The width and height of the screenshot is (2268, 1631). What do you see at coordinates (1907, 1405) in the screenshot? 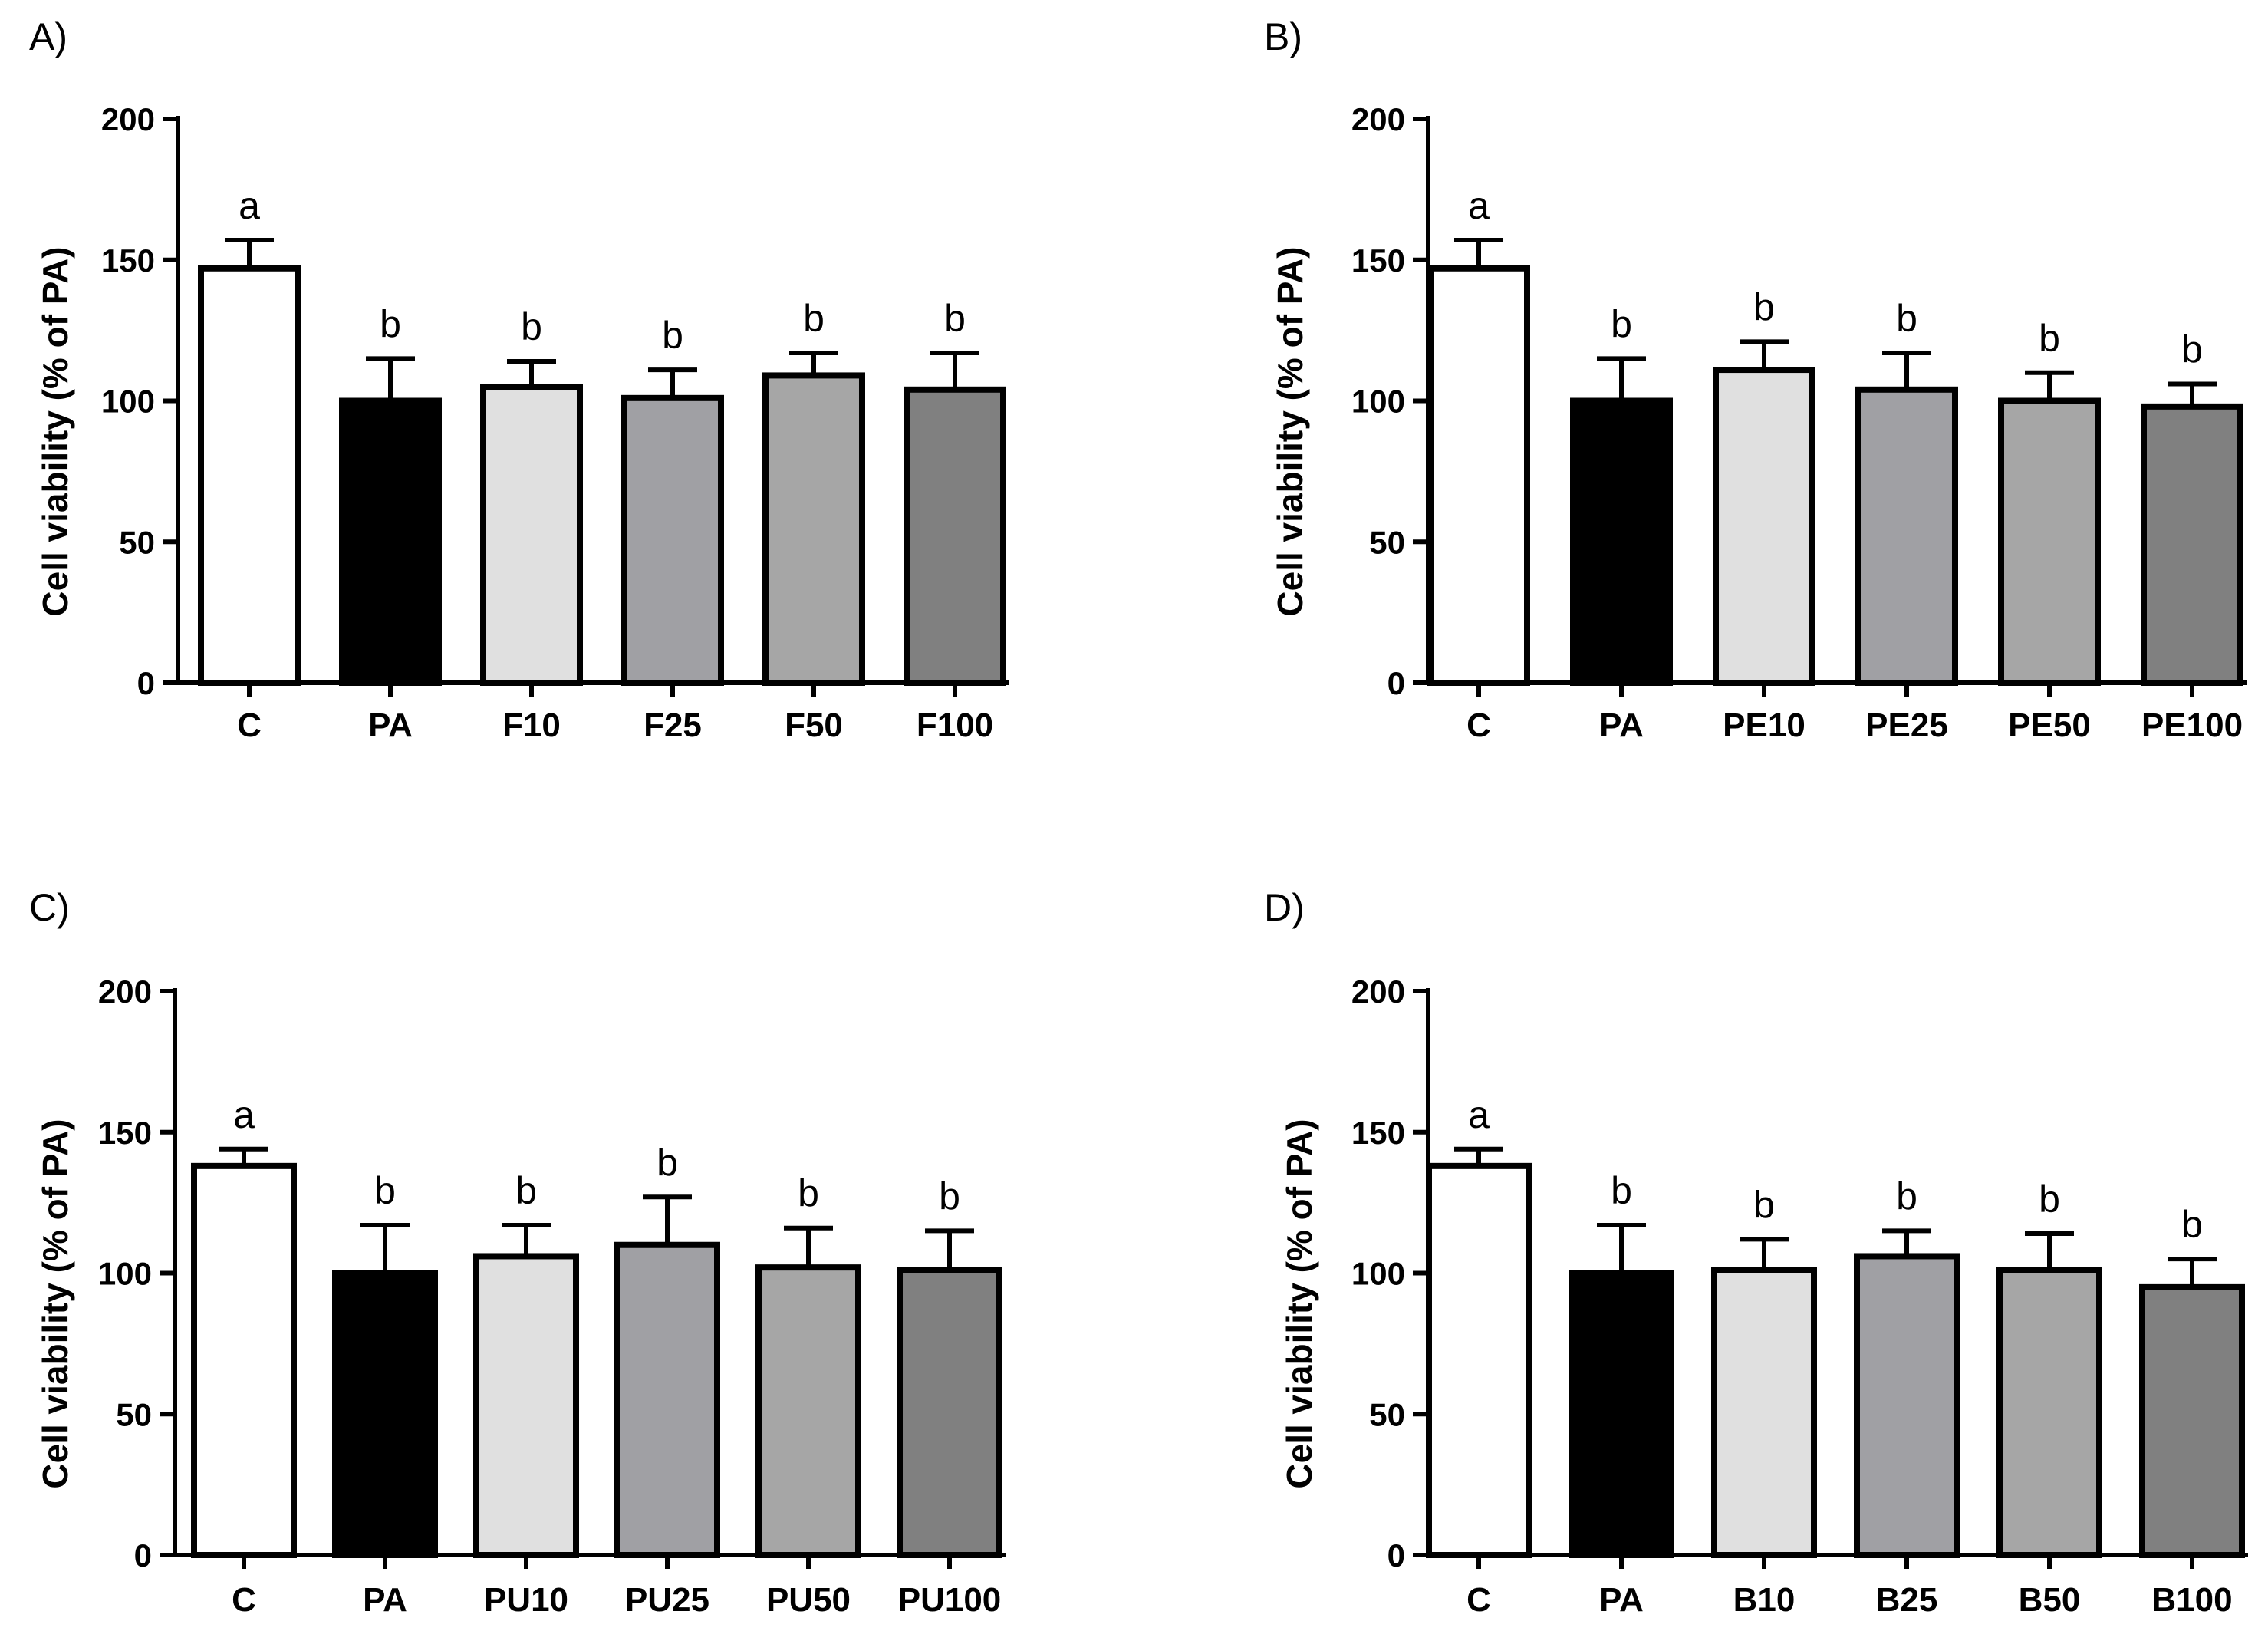
I see `bar-b25` at bounding box center [1907, 1405].